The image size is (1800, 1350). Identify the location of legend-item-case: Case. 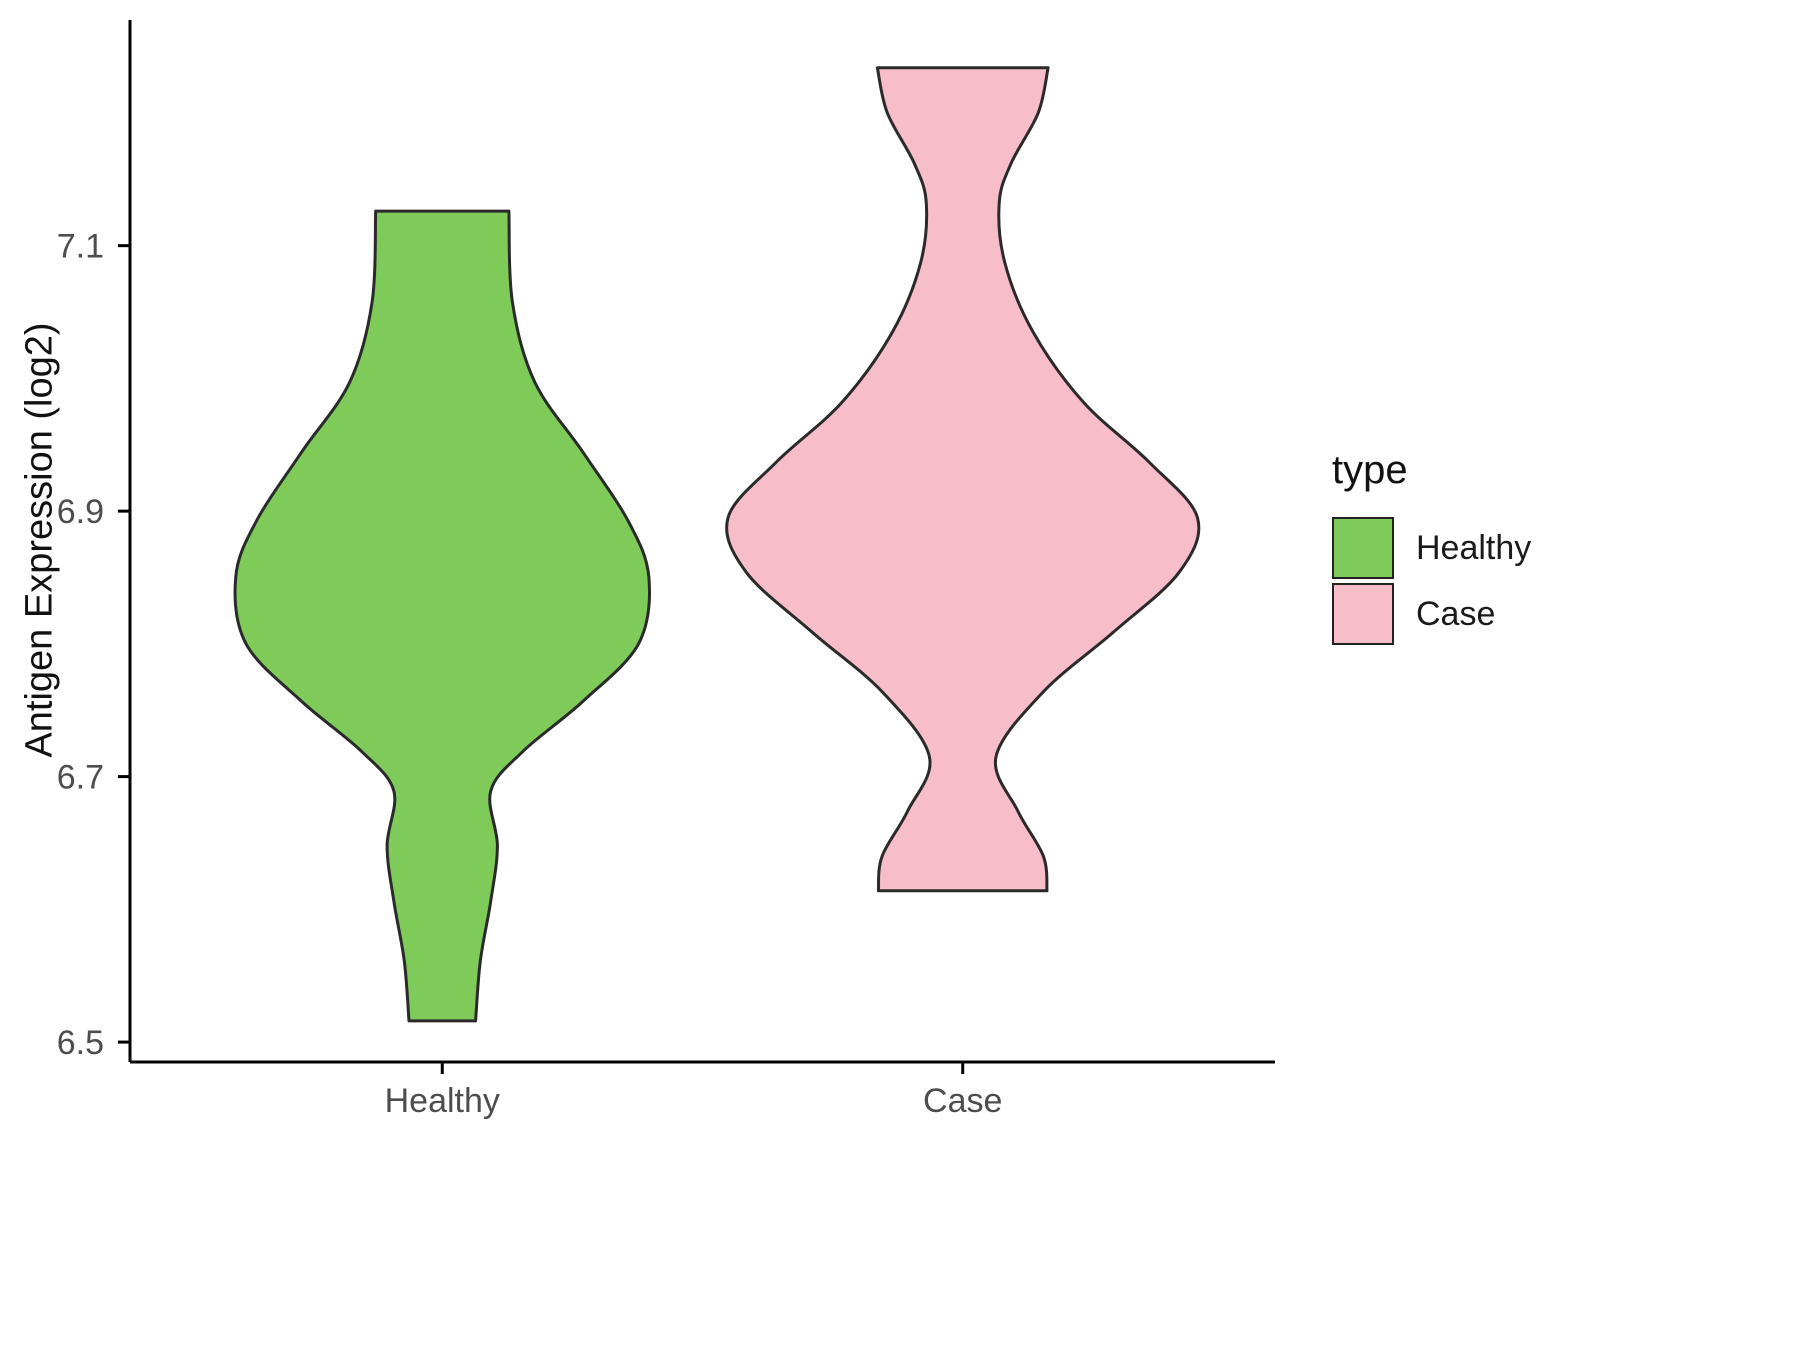
(1431, 614).